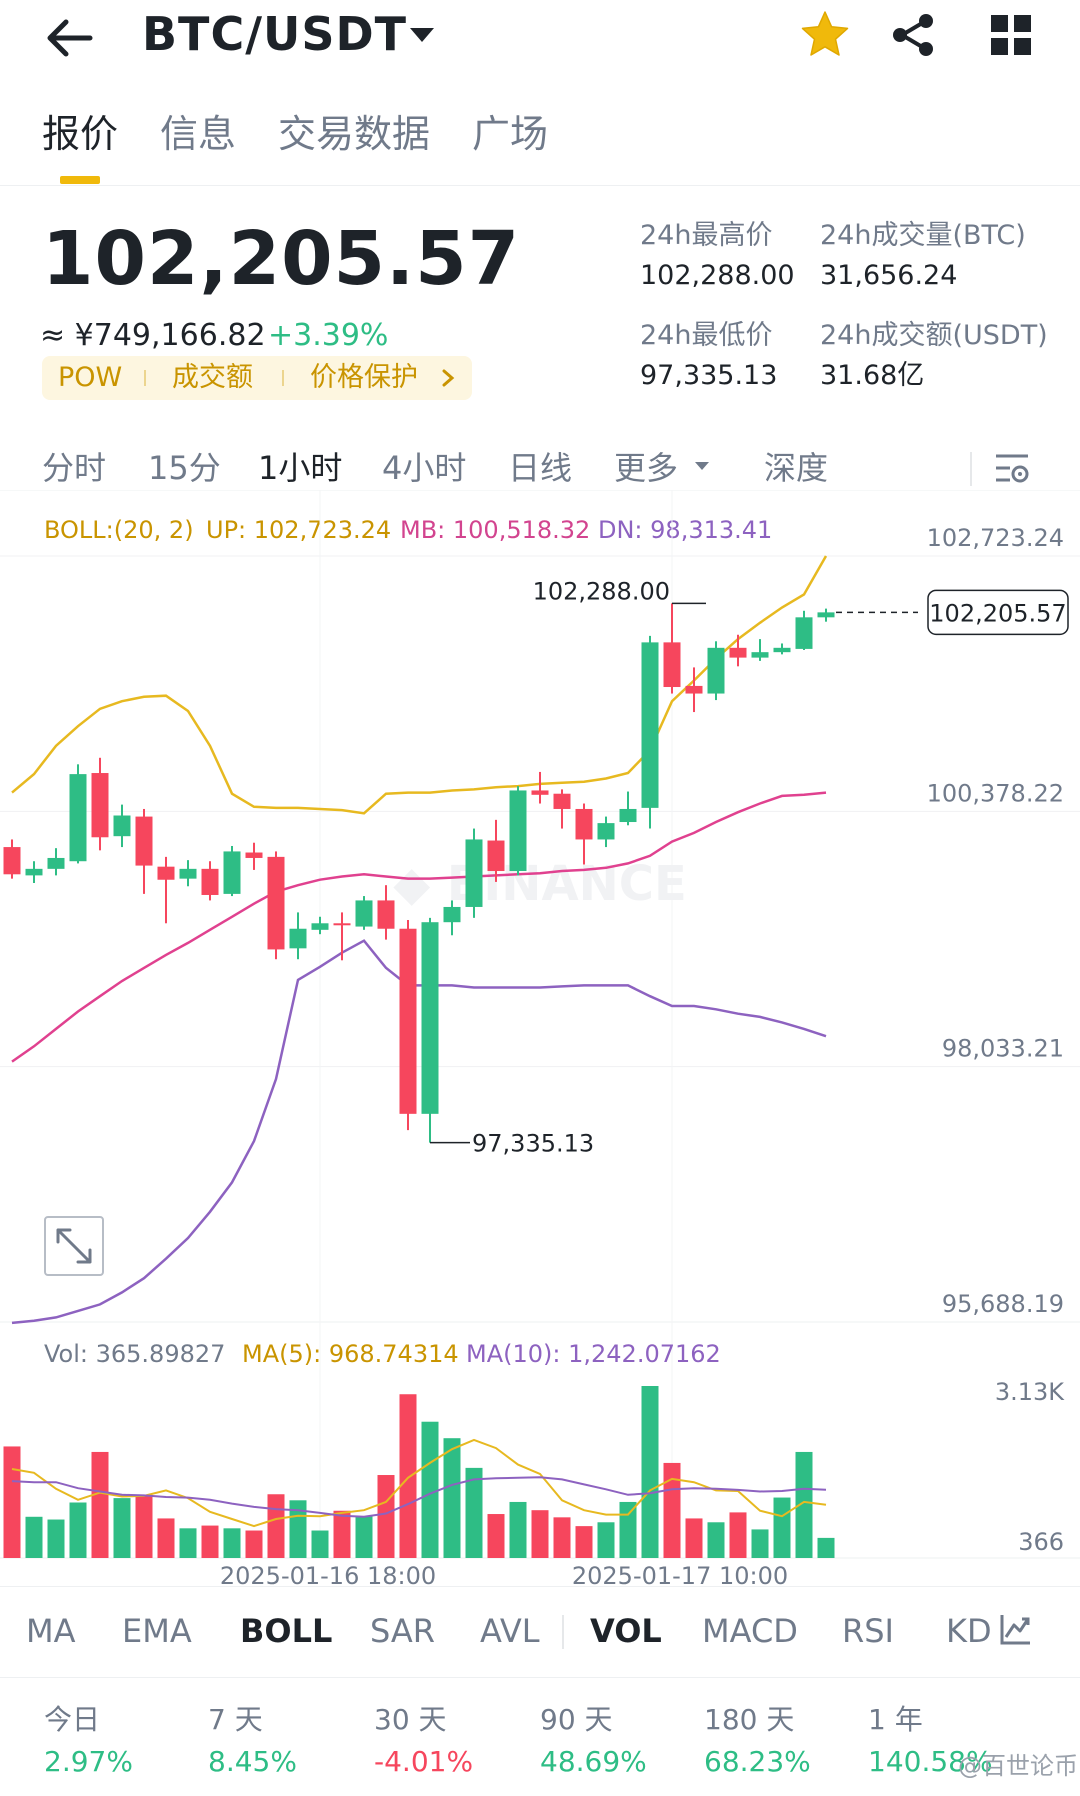 The width and height of the screenshot is (1080, 1796). What do you see at coordinates (212, 377) in the screenshot?
I see `tag-turnover: 成交额` at bounding box center [212, 377].